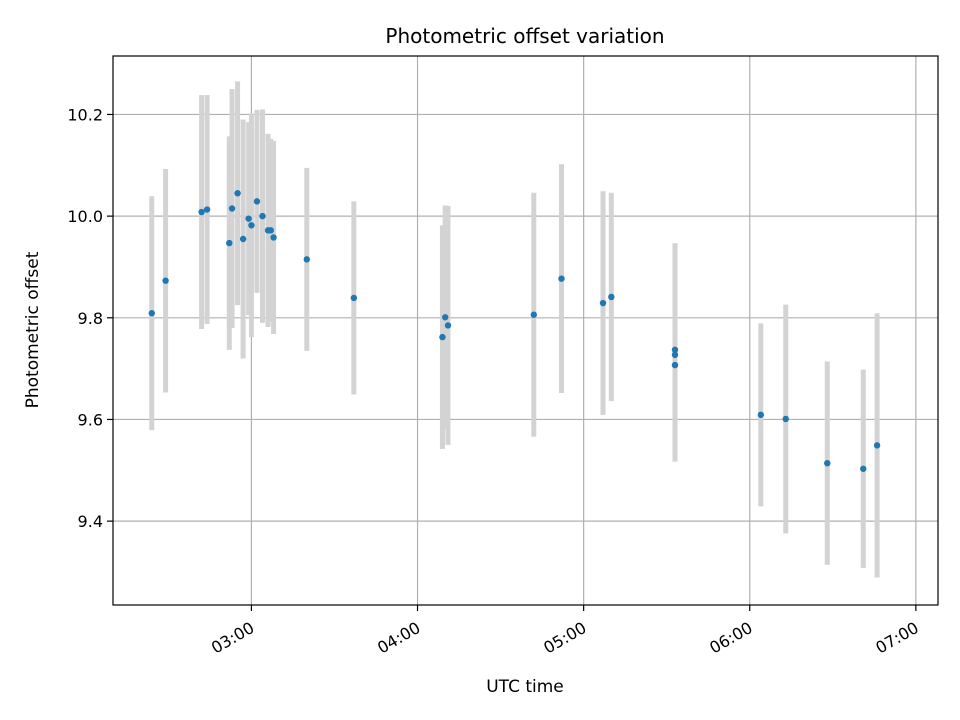 This screenshot has height=720, width=960. I want to click on x-tick-label: 07:00, so click(896, 638).